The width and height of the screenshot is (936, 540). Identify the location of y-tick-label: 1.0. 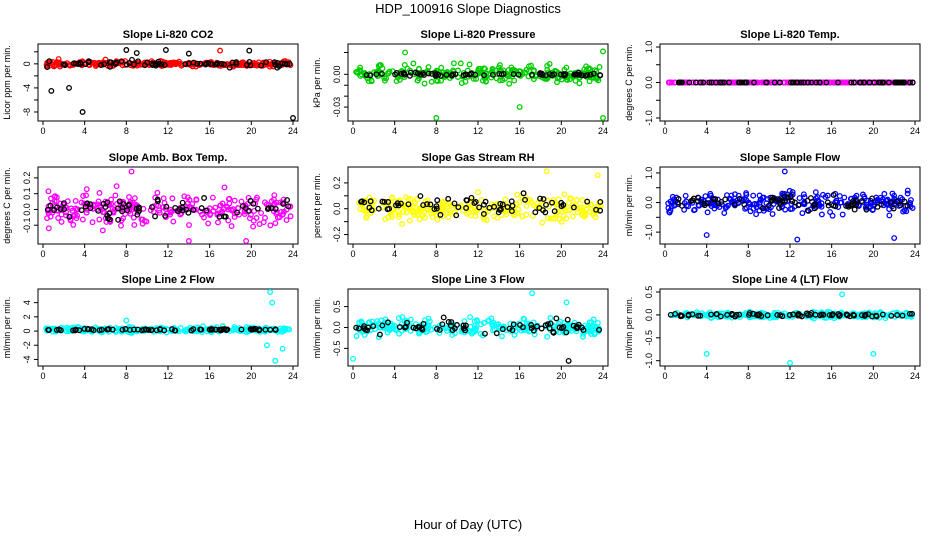
(649, 173).